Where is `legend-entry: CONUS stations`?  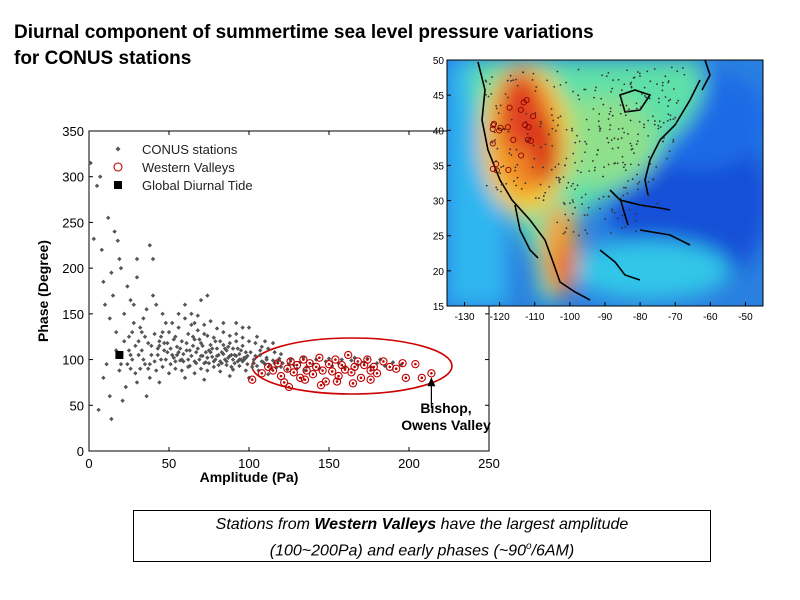 legend-entry: CONUS stations is located at coordinates (190, 149).